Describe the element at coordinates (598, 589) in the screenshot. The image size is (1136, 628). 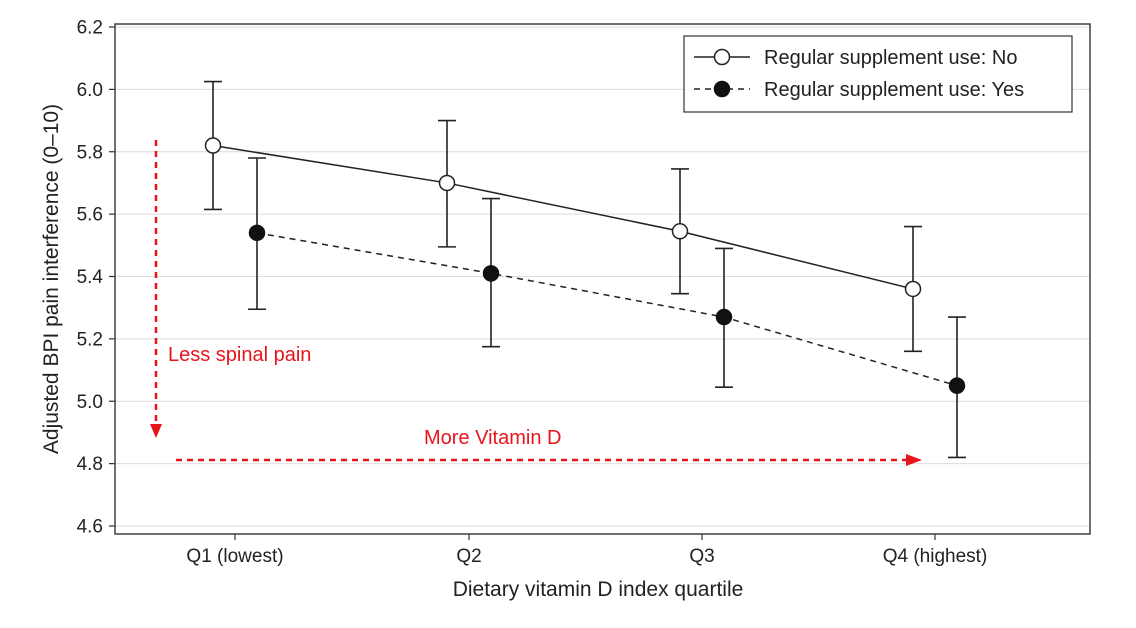
I see `x-axis-title: Dietary vitamin D index quartile` at that location.